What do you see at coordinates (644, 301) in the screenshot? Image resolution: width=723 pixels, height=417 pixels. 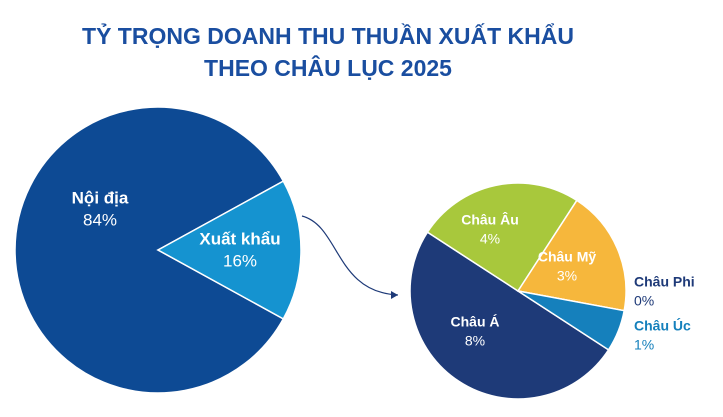 I see `value-label: 0%` at bounding box center [644, 301].